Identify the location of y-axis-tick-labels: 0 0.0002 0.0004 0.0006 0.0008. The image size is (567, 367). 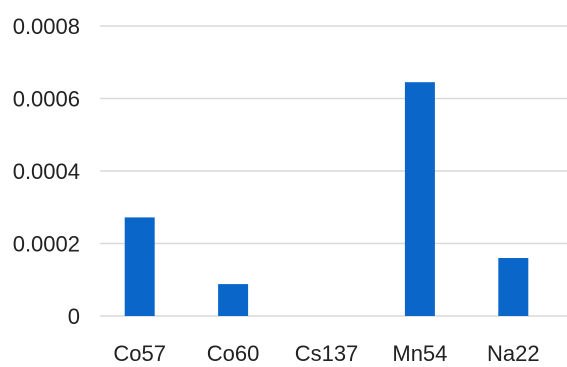
(46, 171).